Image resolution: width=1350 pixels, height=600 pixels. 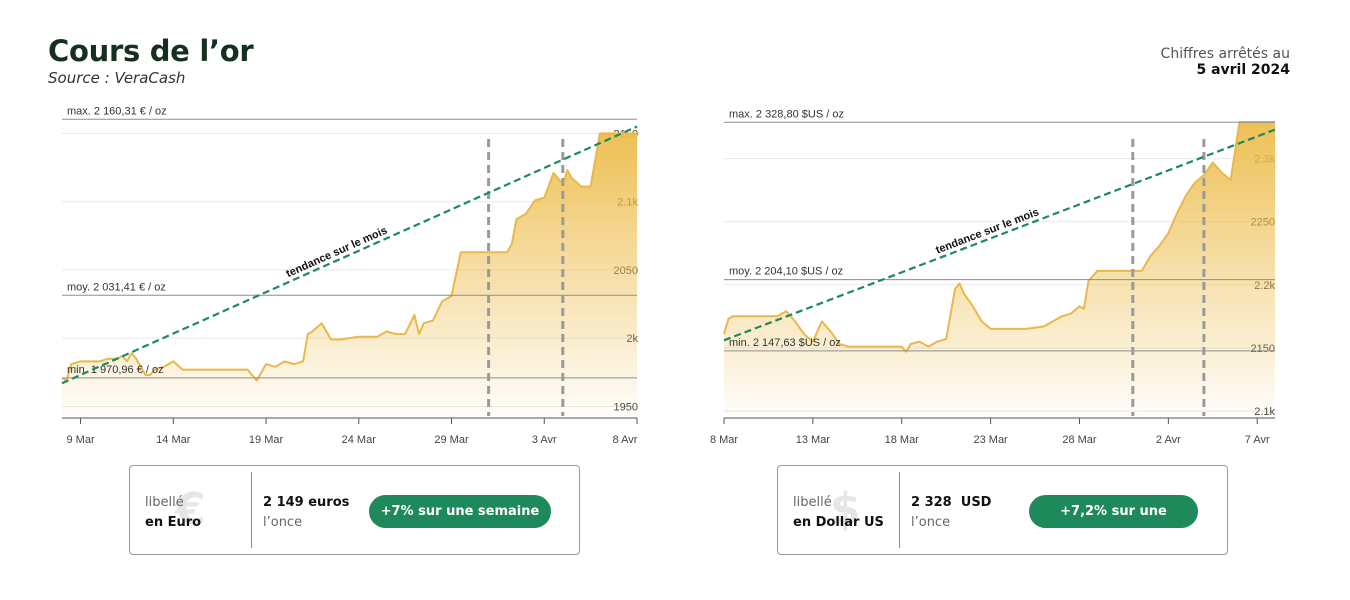 What do you see at coordinates (190, 509) in the screenshot?
I see `euro-icon: €` at bounding box center [190, 509].